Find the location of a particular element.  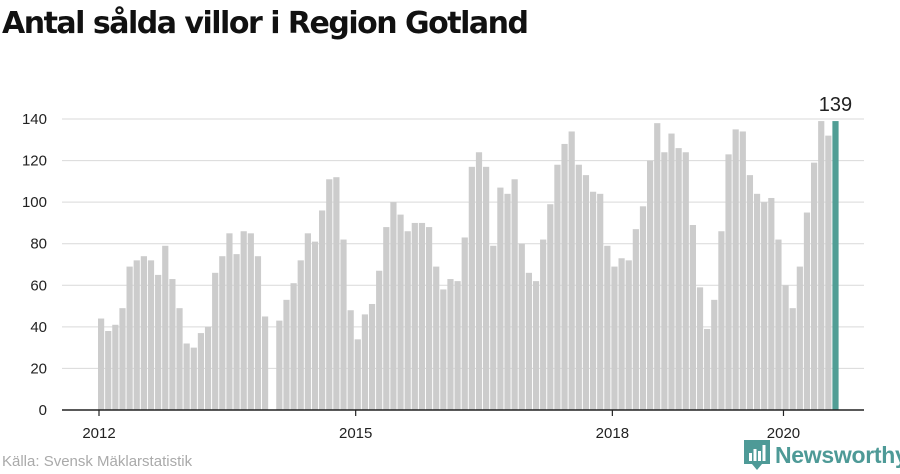

highlight-annotation: 139 is located at coordinates (835, 105).